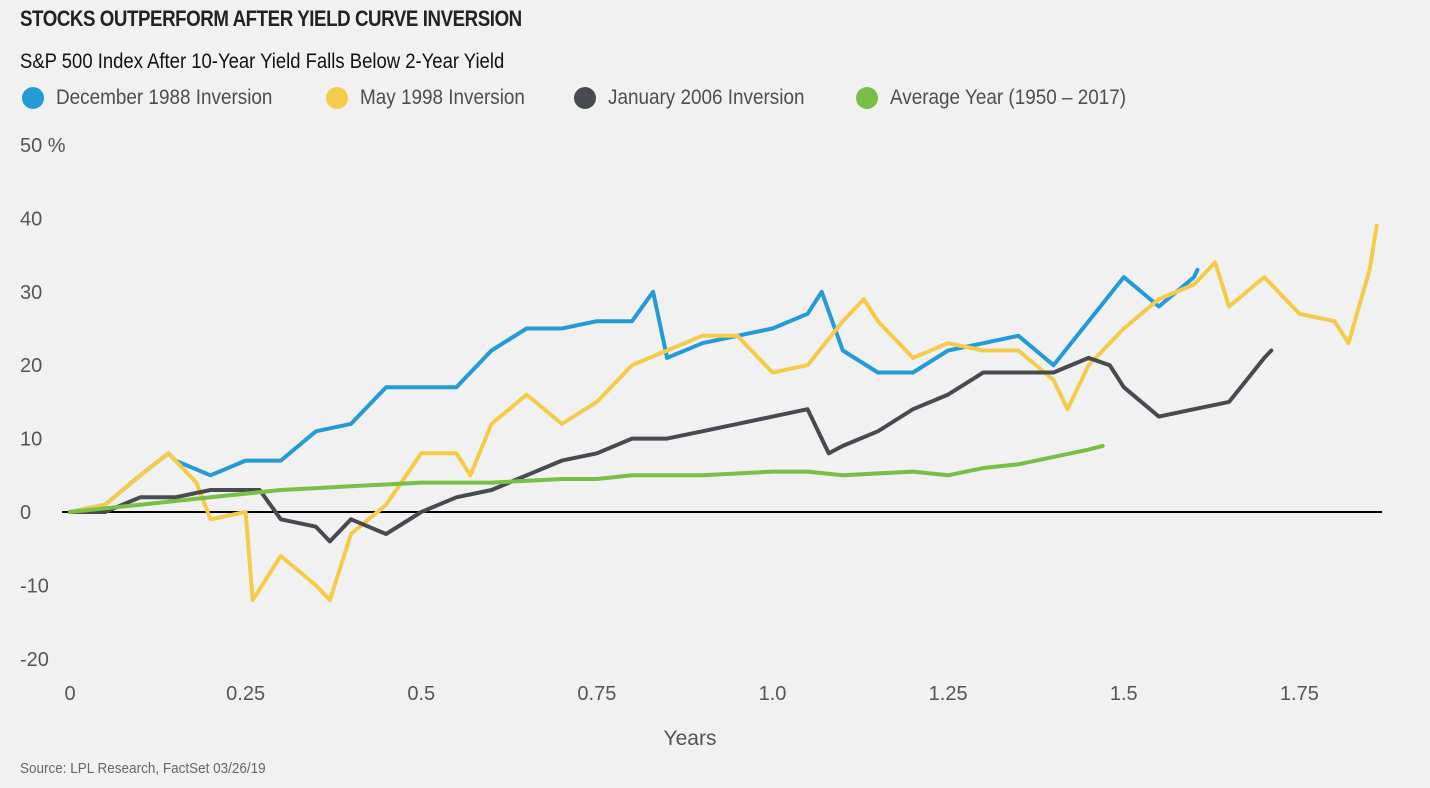  What do you see at coordinates (164, 97) in the screenshot?
I see `legend-label: December 1988 Inversion` at bounding box center [164, 97].